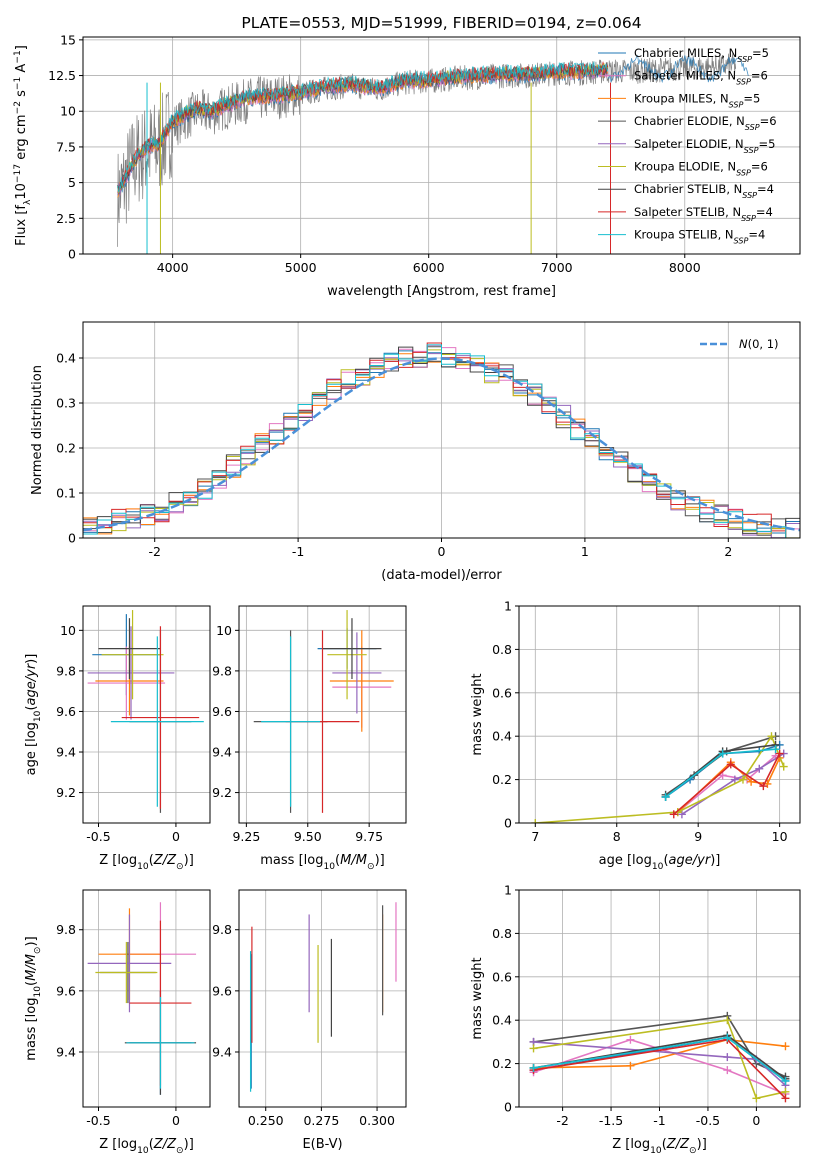 This screenshot has width=819, height=1170. Describe the element at coordinates (697, 100) in the screenshot. I see `legend-label: Kroupa MILES, NSSP=5` at that location.